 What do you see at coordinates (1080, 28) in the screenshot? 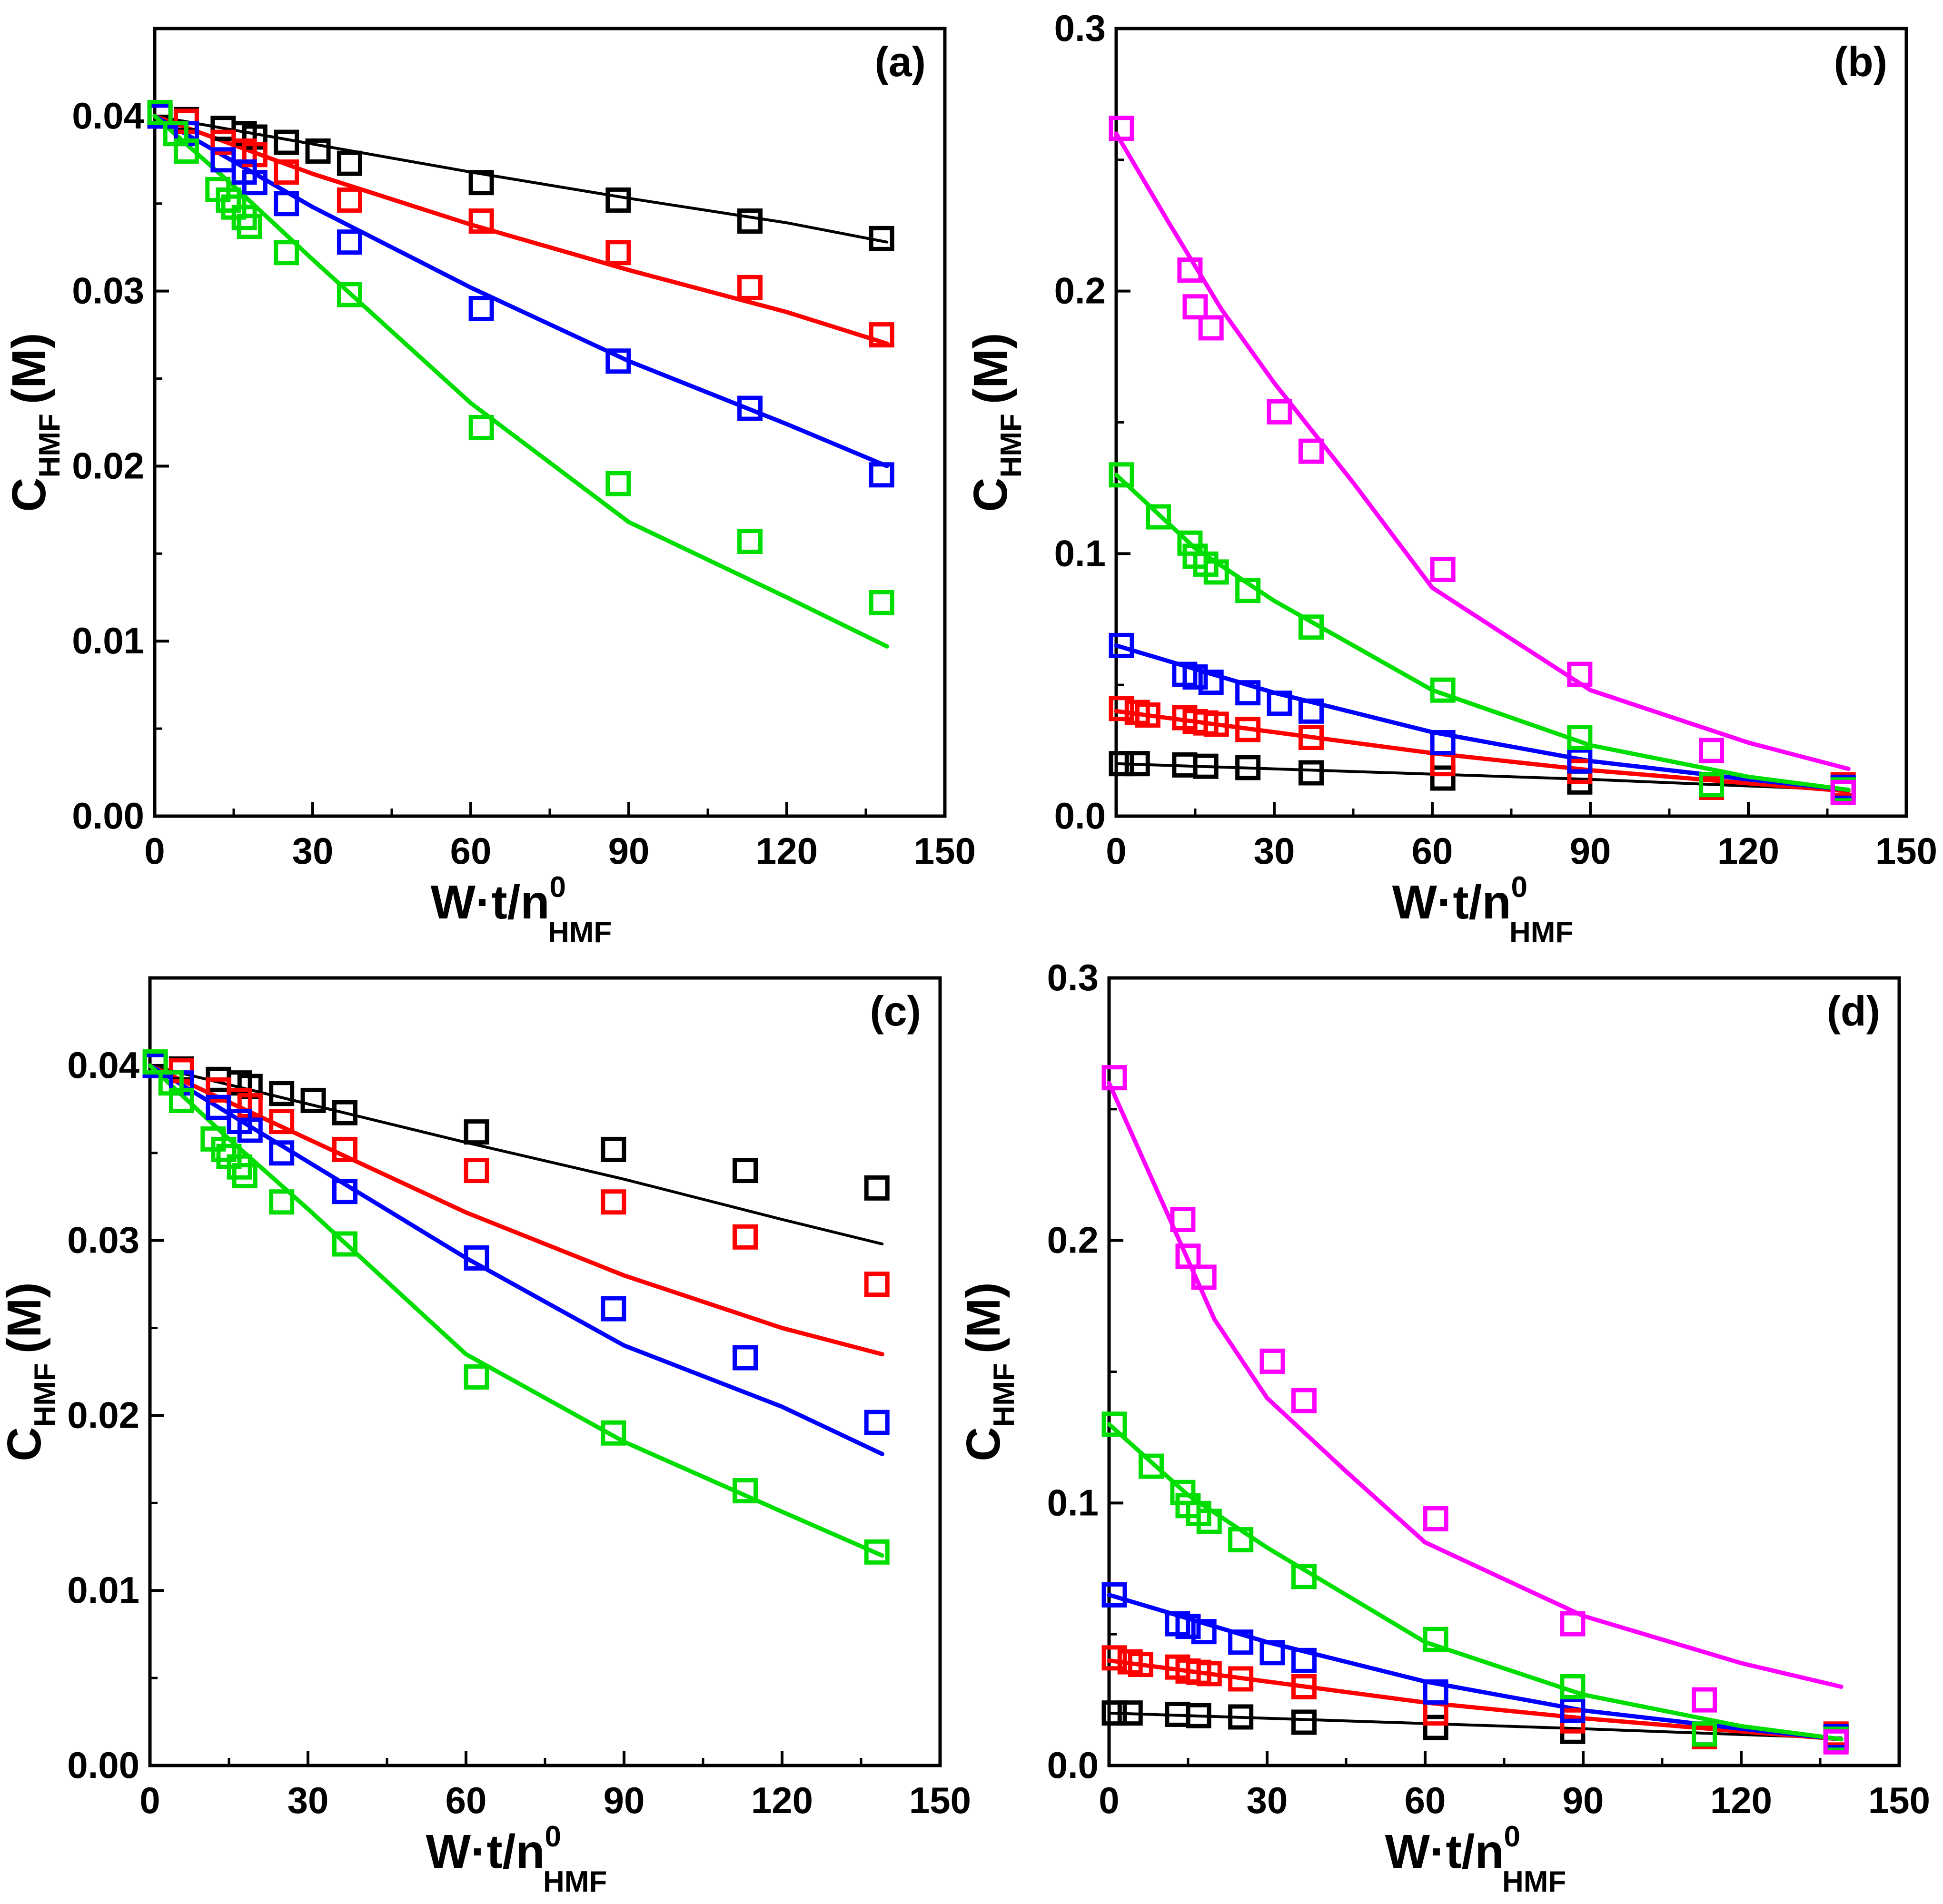
I see `y-tick-label: 0.3` at bounding box center [1080, 28].